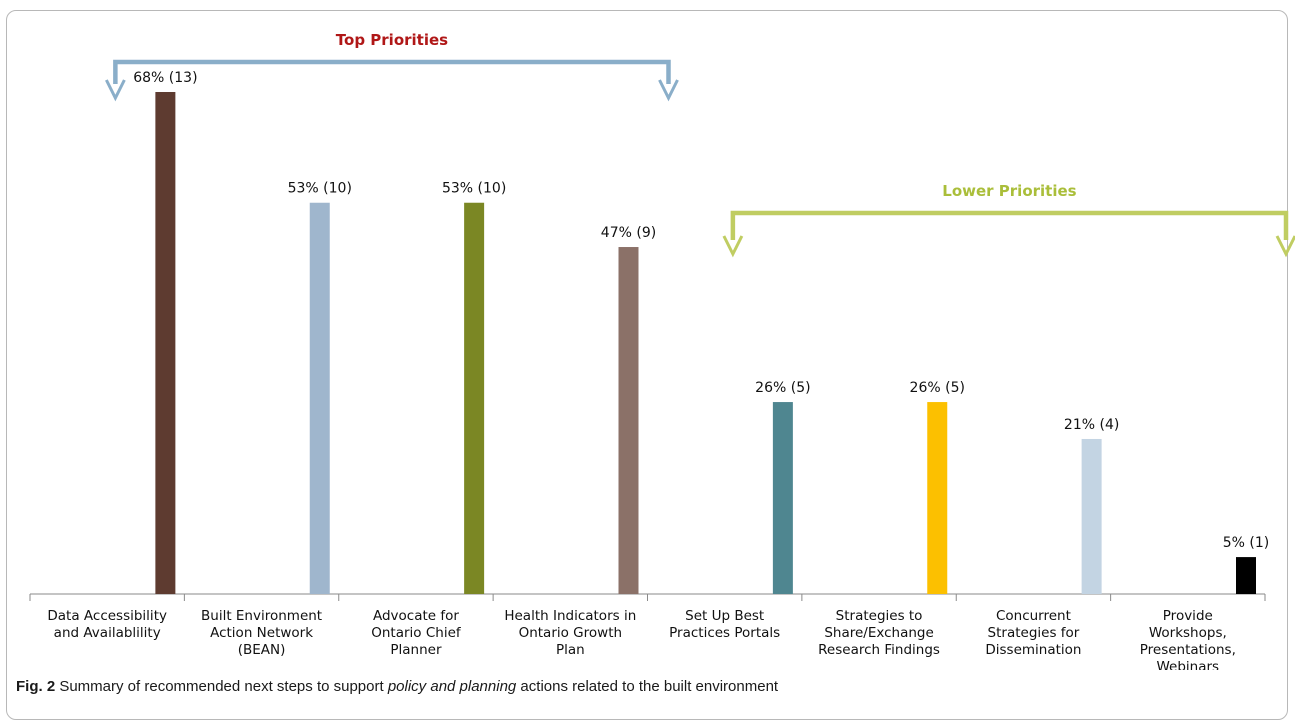 This screenshot has height=725, width=1295. I want to click on category-label: Advocate for Ontario Chief Planner, so click(416, 633).